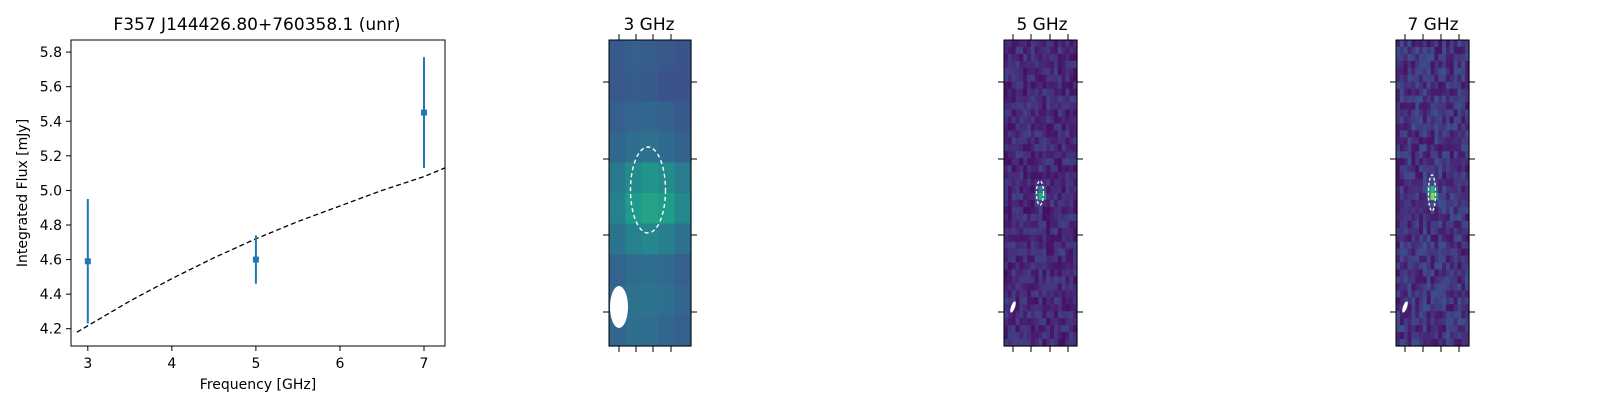 The width and height of the screenshot is (1620, 405). What do you see at coordinates (1432, 193) in the screenshot?
I see `image-7ghz-frame` at bounding box center [1432, 193].